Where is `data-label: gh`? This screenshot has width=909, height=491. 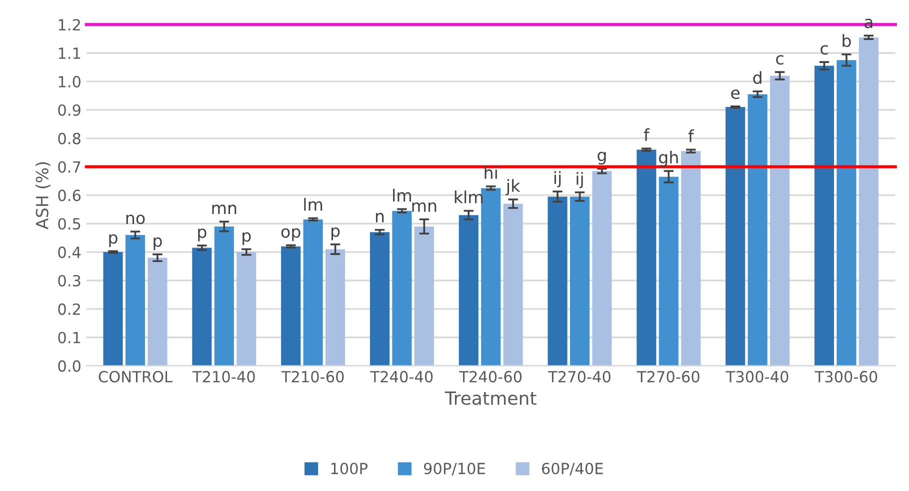 data-label: gh is located at coordinates (668, 158).